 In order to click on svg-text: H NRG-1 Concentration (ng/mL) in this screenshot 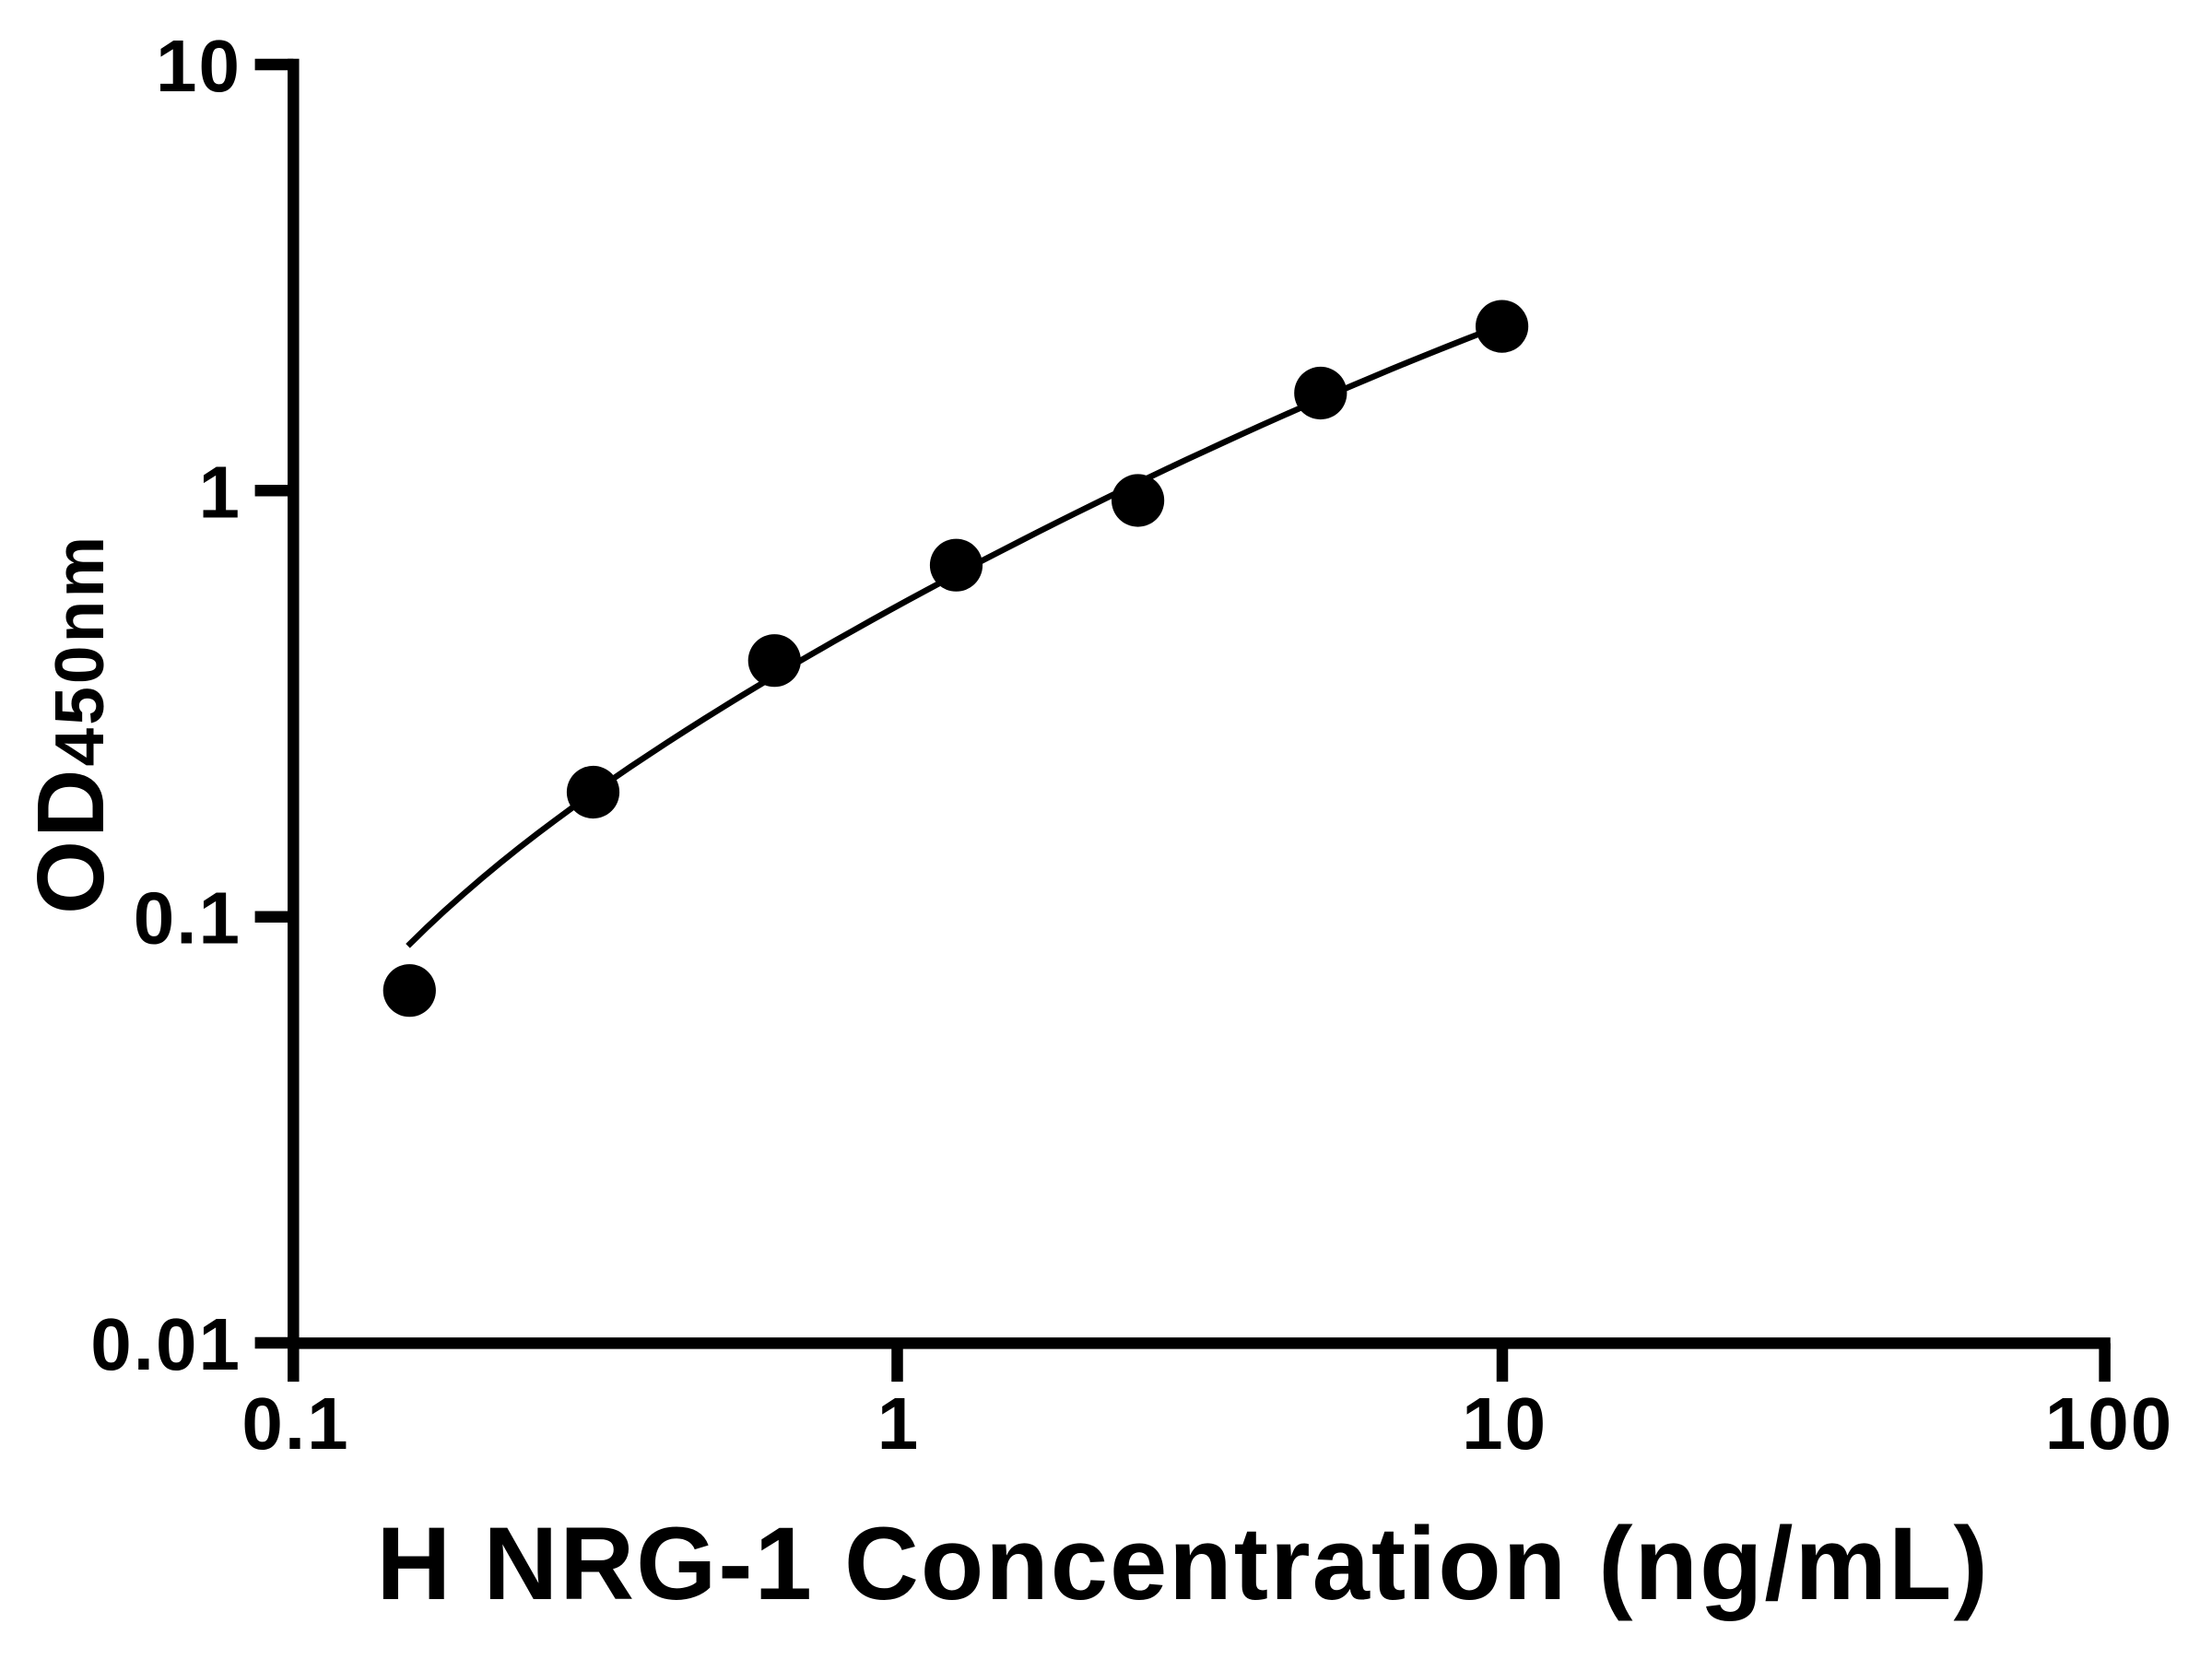, I will do `click(1182, 1563)`.